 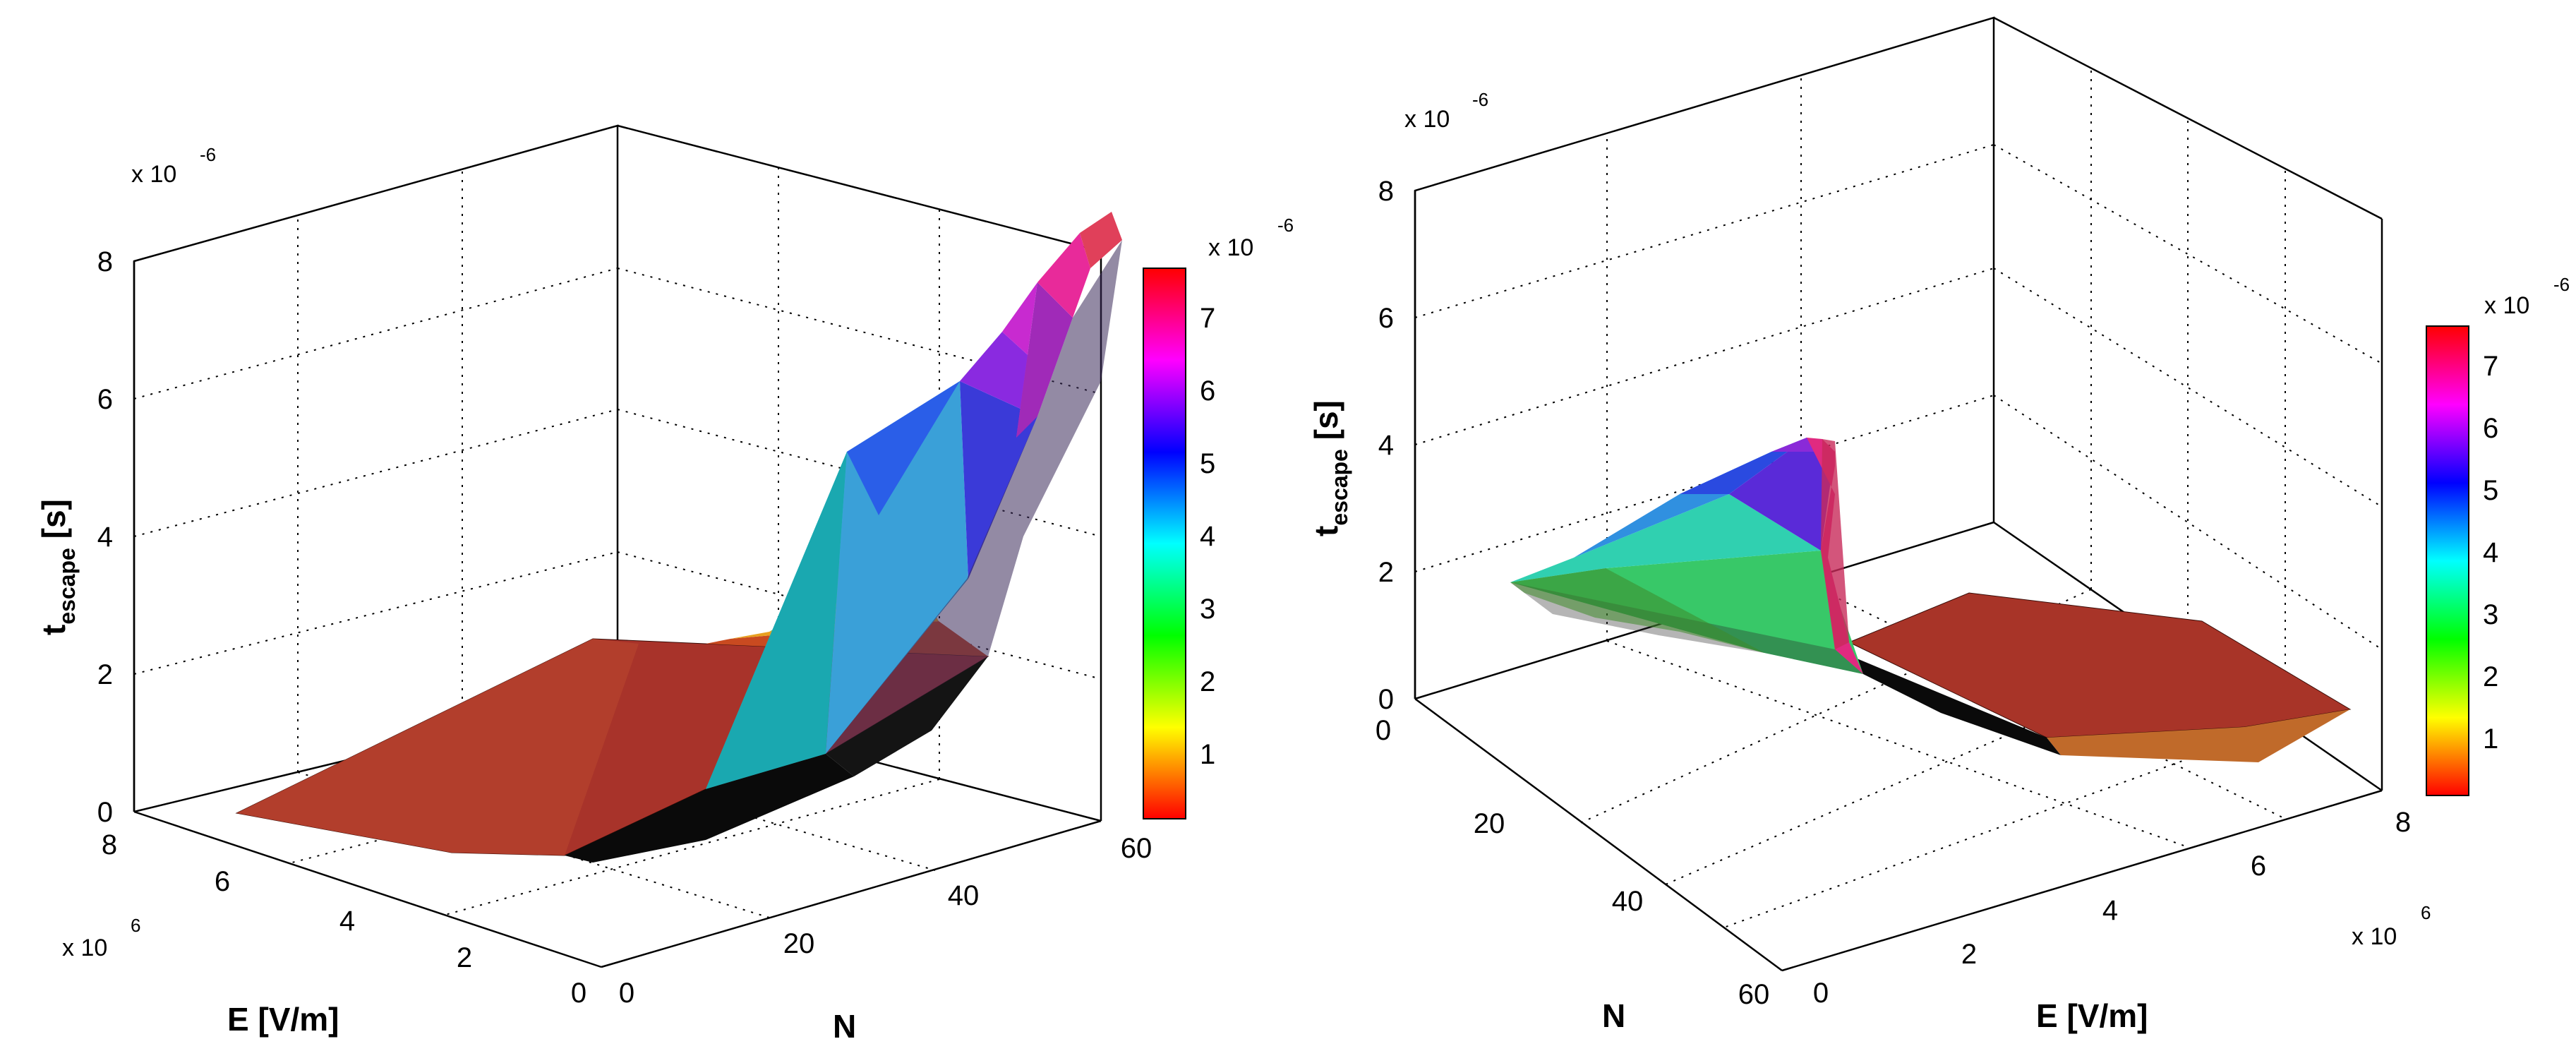 I want to click on n-axis-right: 0 20 40 60 N, so click(x=1572, y=875).